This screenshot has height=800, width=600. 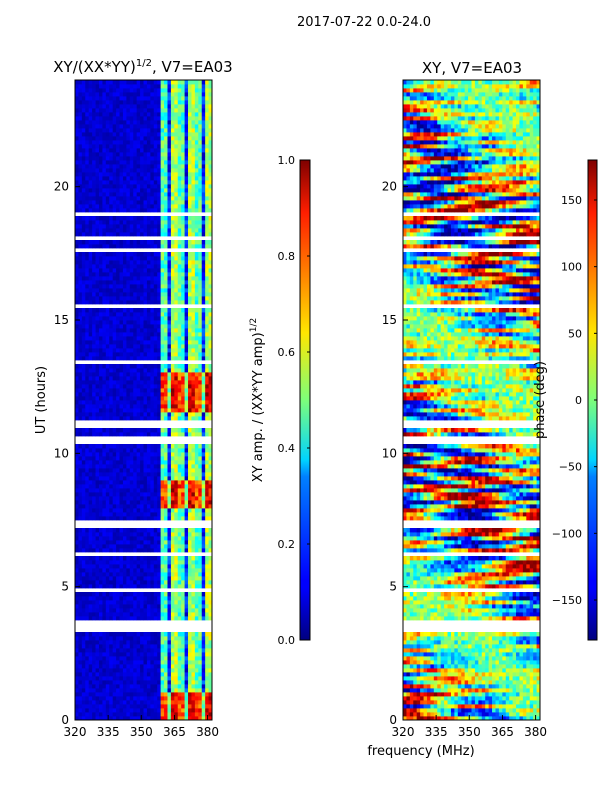 What do you see at coordinates (144, 63) in the screenshot?
I see `left-title-sup: 1/2` at bounding box center [144, 63].